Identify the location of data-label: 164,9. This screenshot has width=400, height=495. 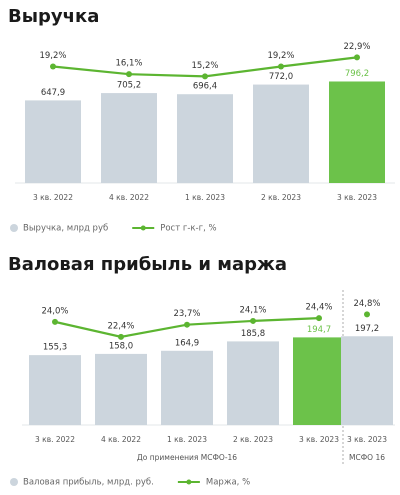
(187, 343).